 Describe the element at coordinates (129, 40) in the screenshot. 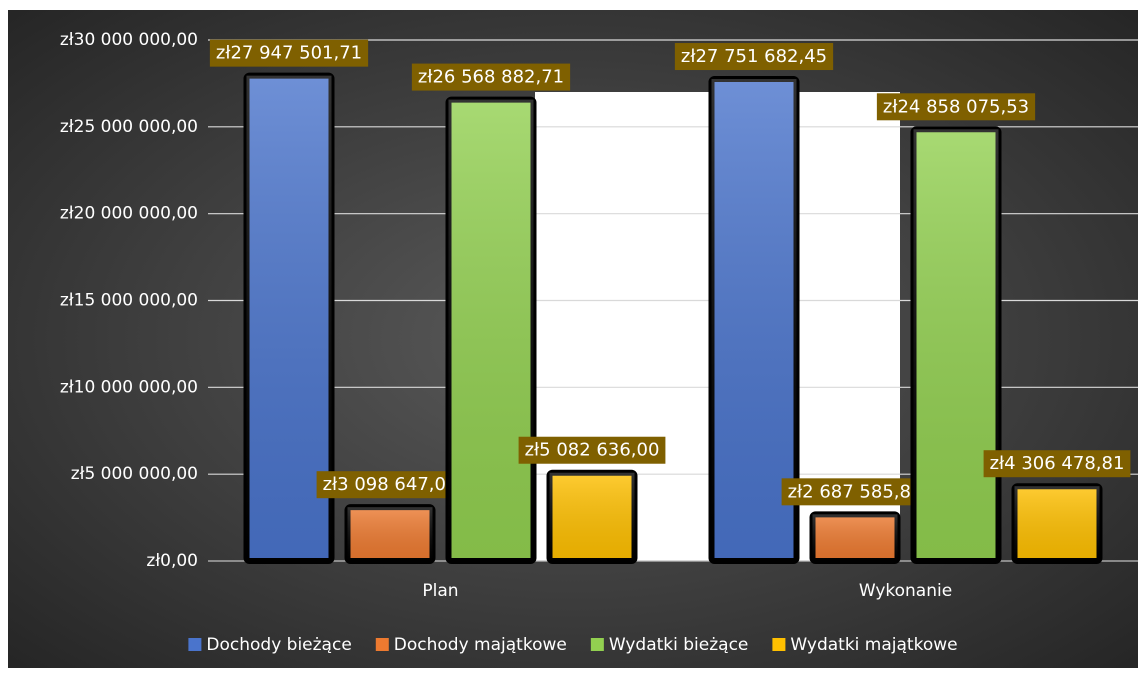

I see `y-tick-label: zł30 000 000,00` at that location.